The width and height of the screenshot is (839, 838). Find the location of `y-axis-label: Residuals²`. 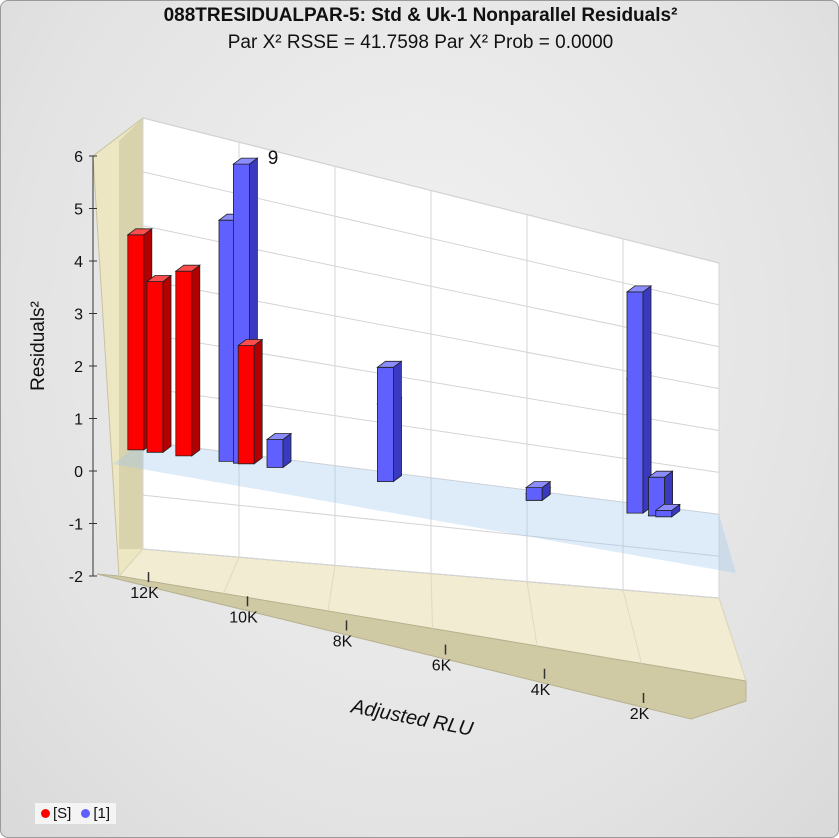

y-axis-label: Residuals² is located at coordinates (38, 346).